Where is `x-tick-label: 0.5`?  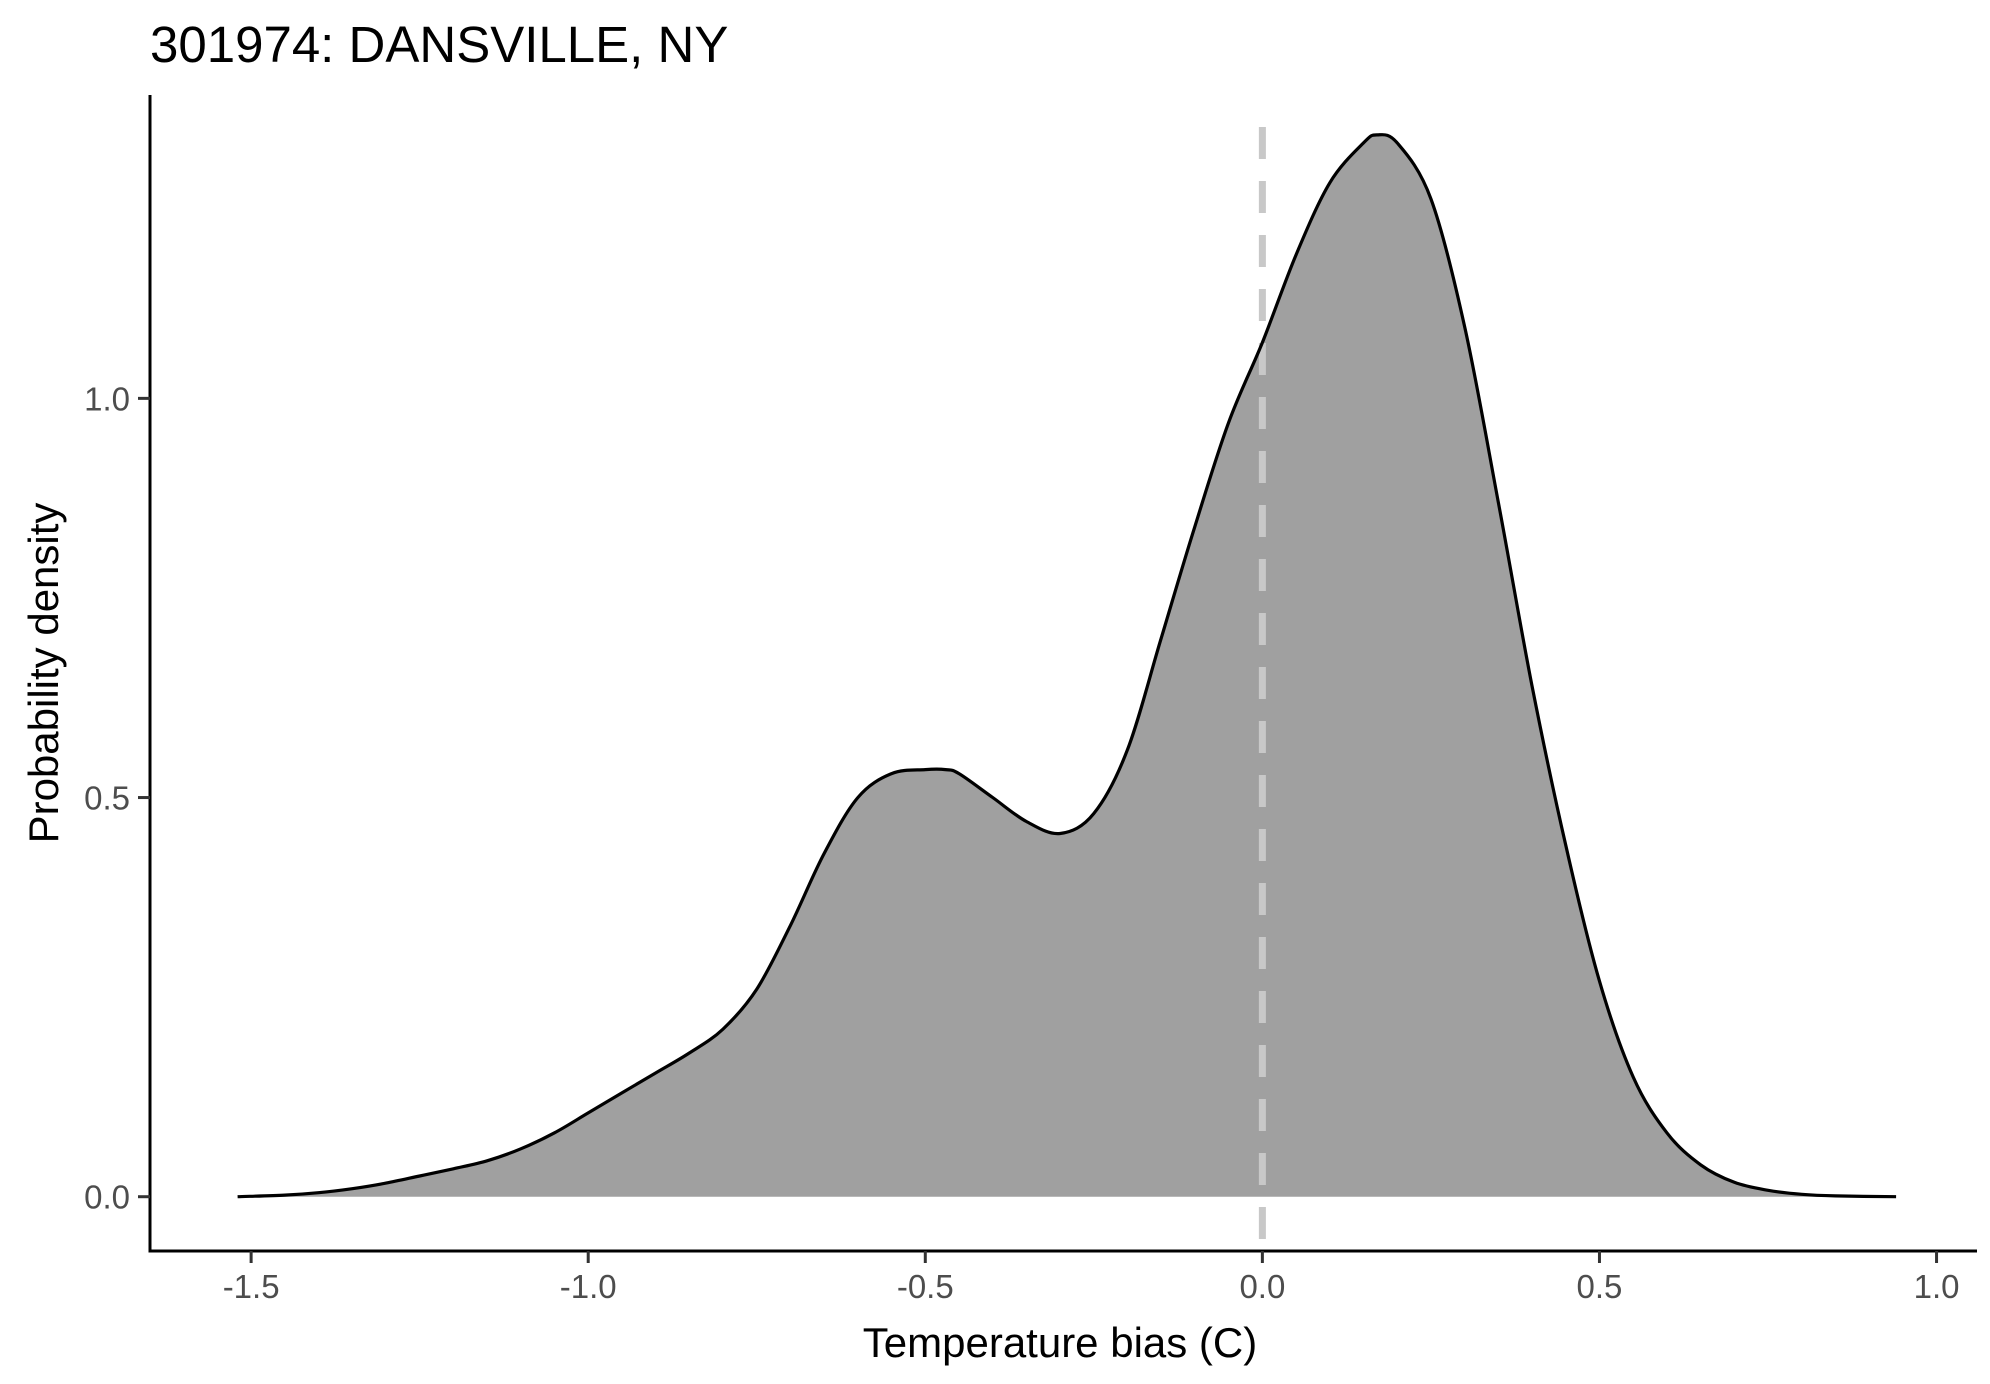
x-tick-label: 0.5 is located at coordinates (1600, 1286).